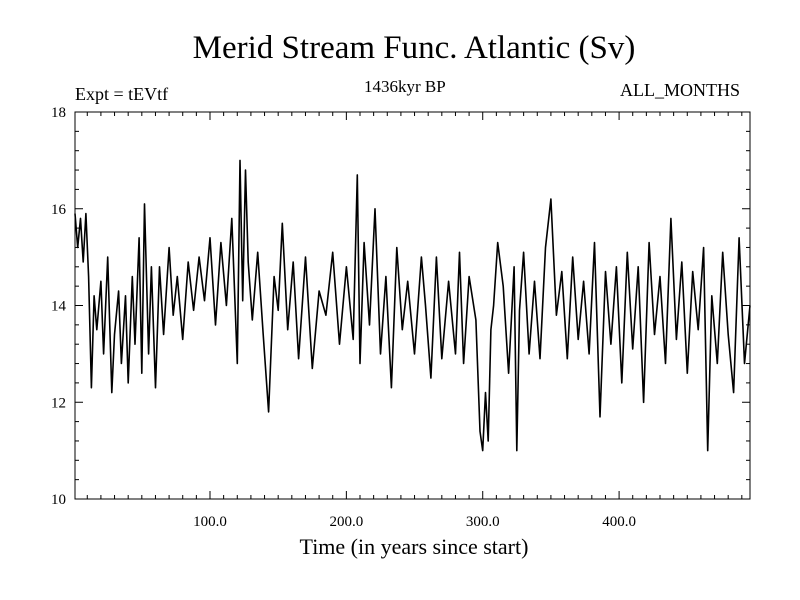  Describe the element at coordinates (414, 546) in the screenshot. I see `x-axis-label: Time (in years since start)` at that location.